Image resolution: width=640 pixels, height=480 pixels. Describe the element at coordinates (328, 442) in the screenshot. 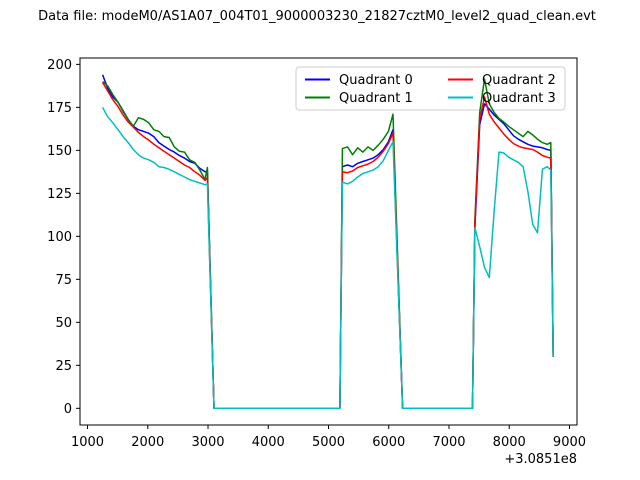

I see `x-tick-label: 5000` at that location.